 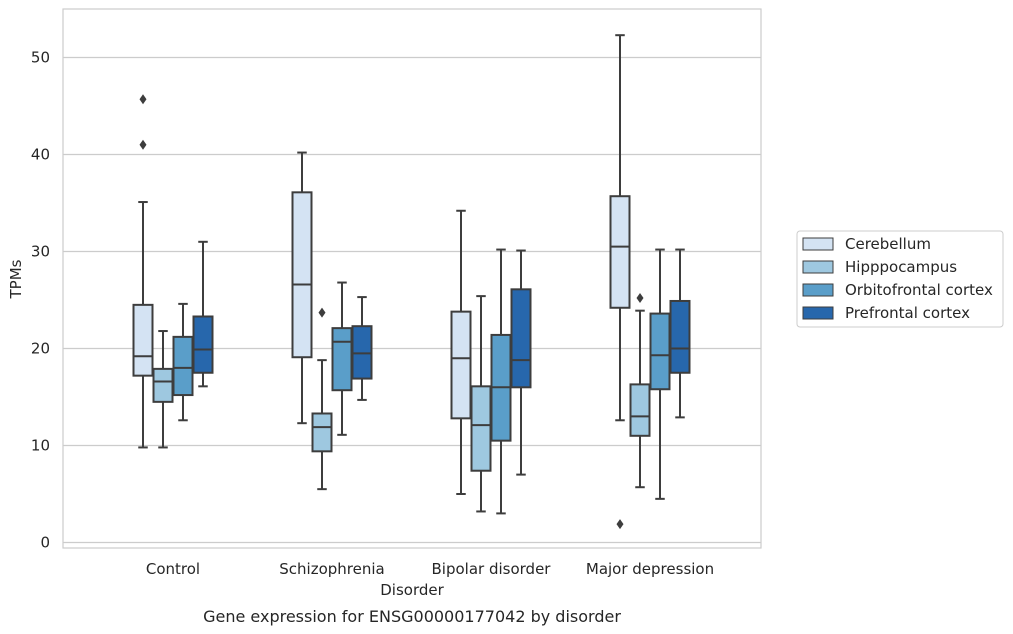 What do you see at coordinates (888, 244) in the screenshot?
I see `legend-label: Cerebellum` at bounding box center [888, 244].